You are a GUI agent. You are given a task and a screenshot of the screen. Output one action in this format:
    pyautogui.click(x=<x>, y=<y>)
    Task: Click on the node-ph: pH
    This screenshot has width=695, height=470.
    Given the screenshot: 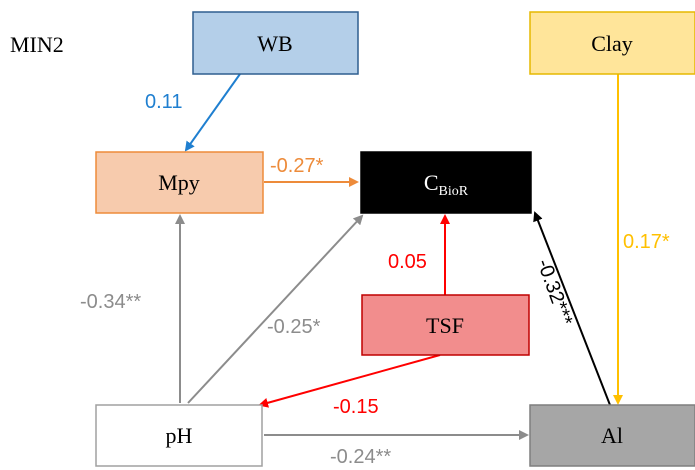 What is the action you would take?
    pyautogui.click(x=179, y=435)
    